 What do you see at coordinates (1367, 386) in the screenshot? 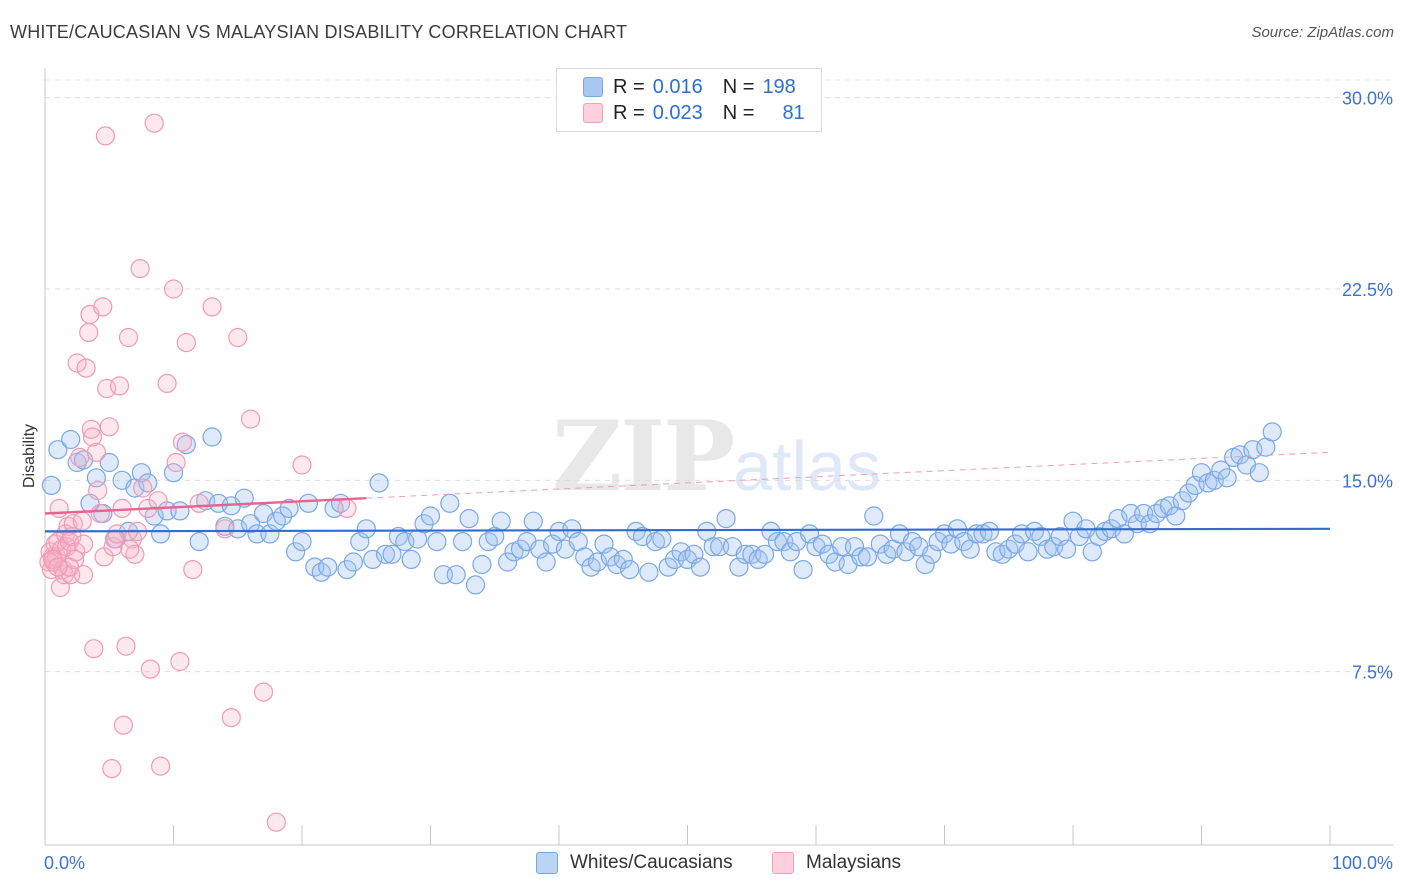
I see `y-tick-labels: 7.5% 15.0% 22.5% 30.0%` at bounding box center [1367, 386].